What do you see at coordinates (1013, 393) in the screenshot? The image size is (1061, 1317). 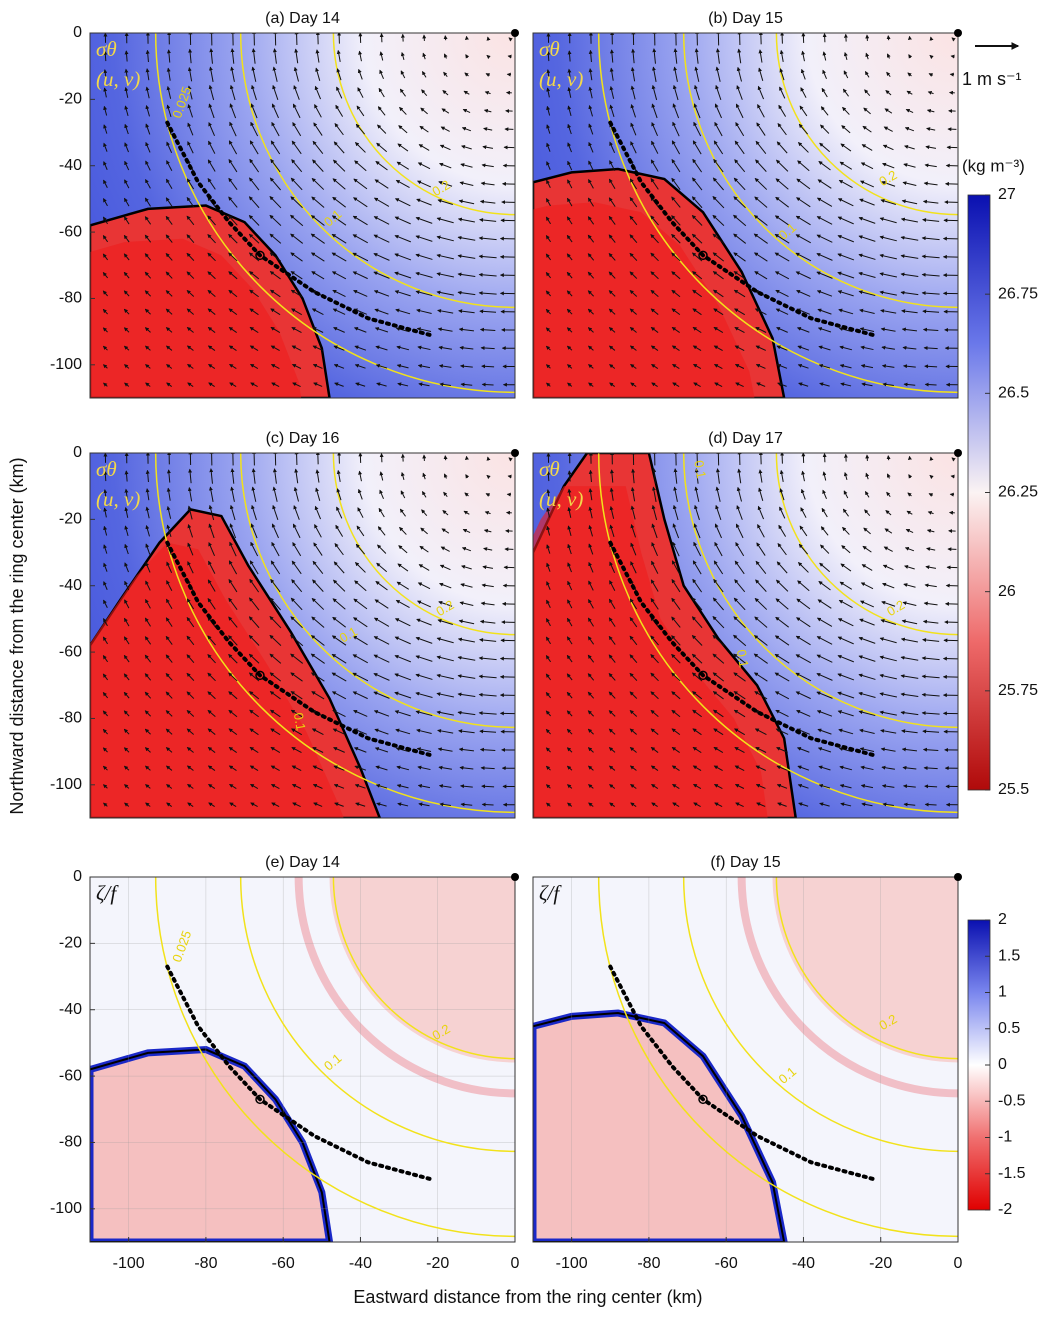 I see `colorbar-tick-label: 26.5` at bounding box center [1013, 393].